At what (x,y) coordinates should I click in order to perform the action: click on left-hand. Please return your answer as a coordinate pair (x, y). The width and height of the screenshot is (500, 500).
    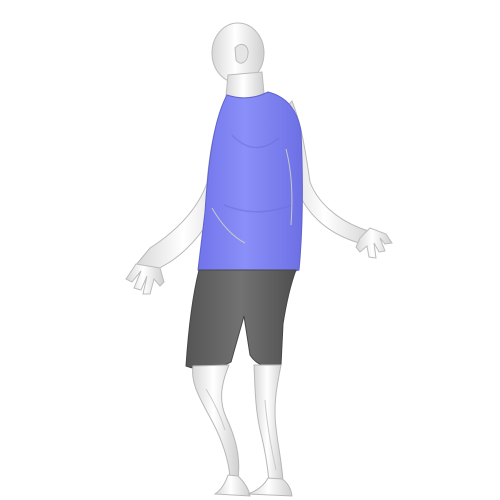
    Looking at the image, I should click on (145, 279).